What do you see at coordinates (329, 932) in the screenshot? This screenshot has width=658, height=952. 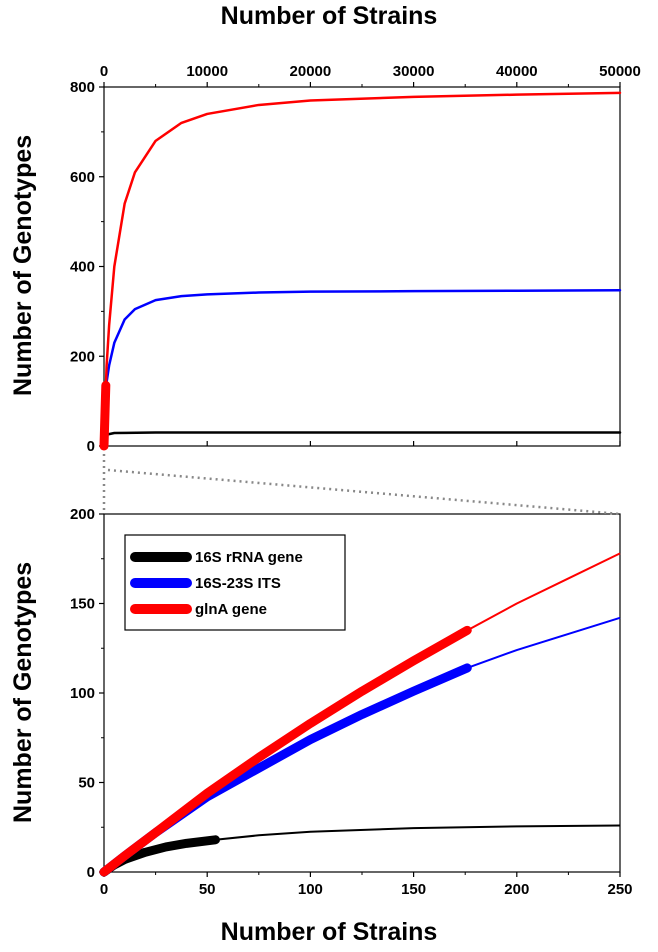 I see `bottom-x-axis-label: Number of Strains` at bounding box center [329, 932].